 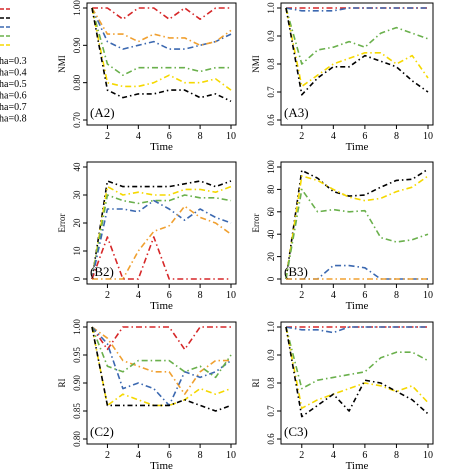 I want to click on y-tick-label: 0.80, so click(x=77, y=439).